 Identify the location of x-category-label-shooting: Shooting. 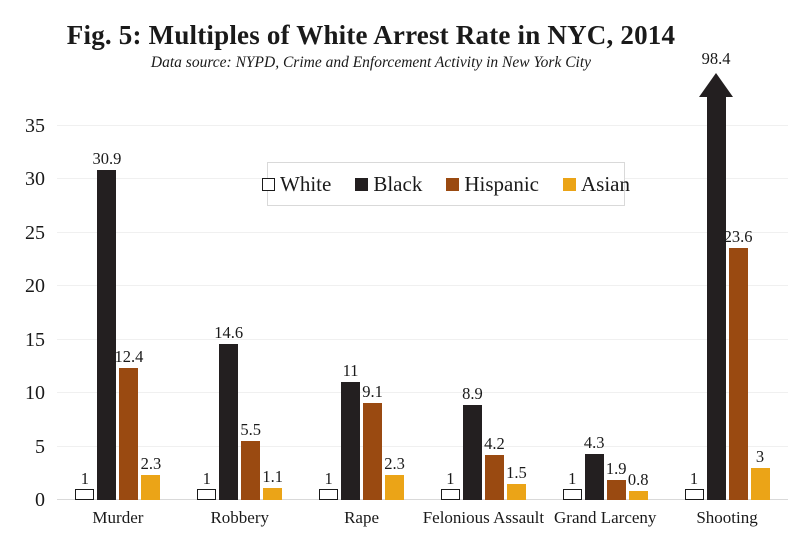
(727, 517).